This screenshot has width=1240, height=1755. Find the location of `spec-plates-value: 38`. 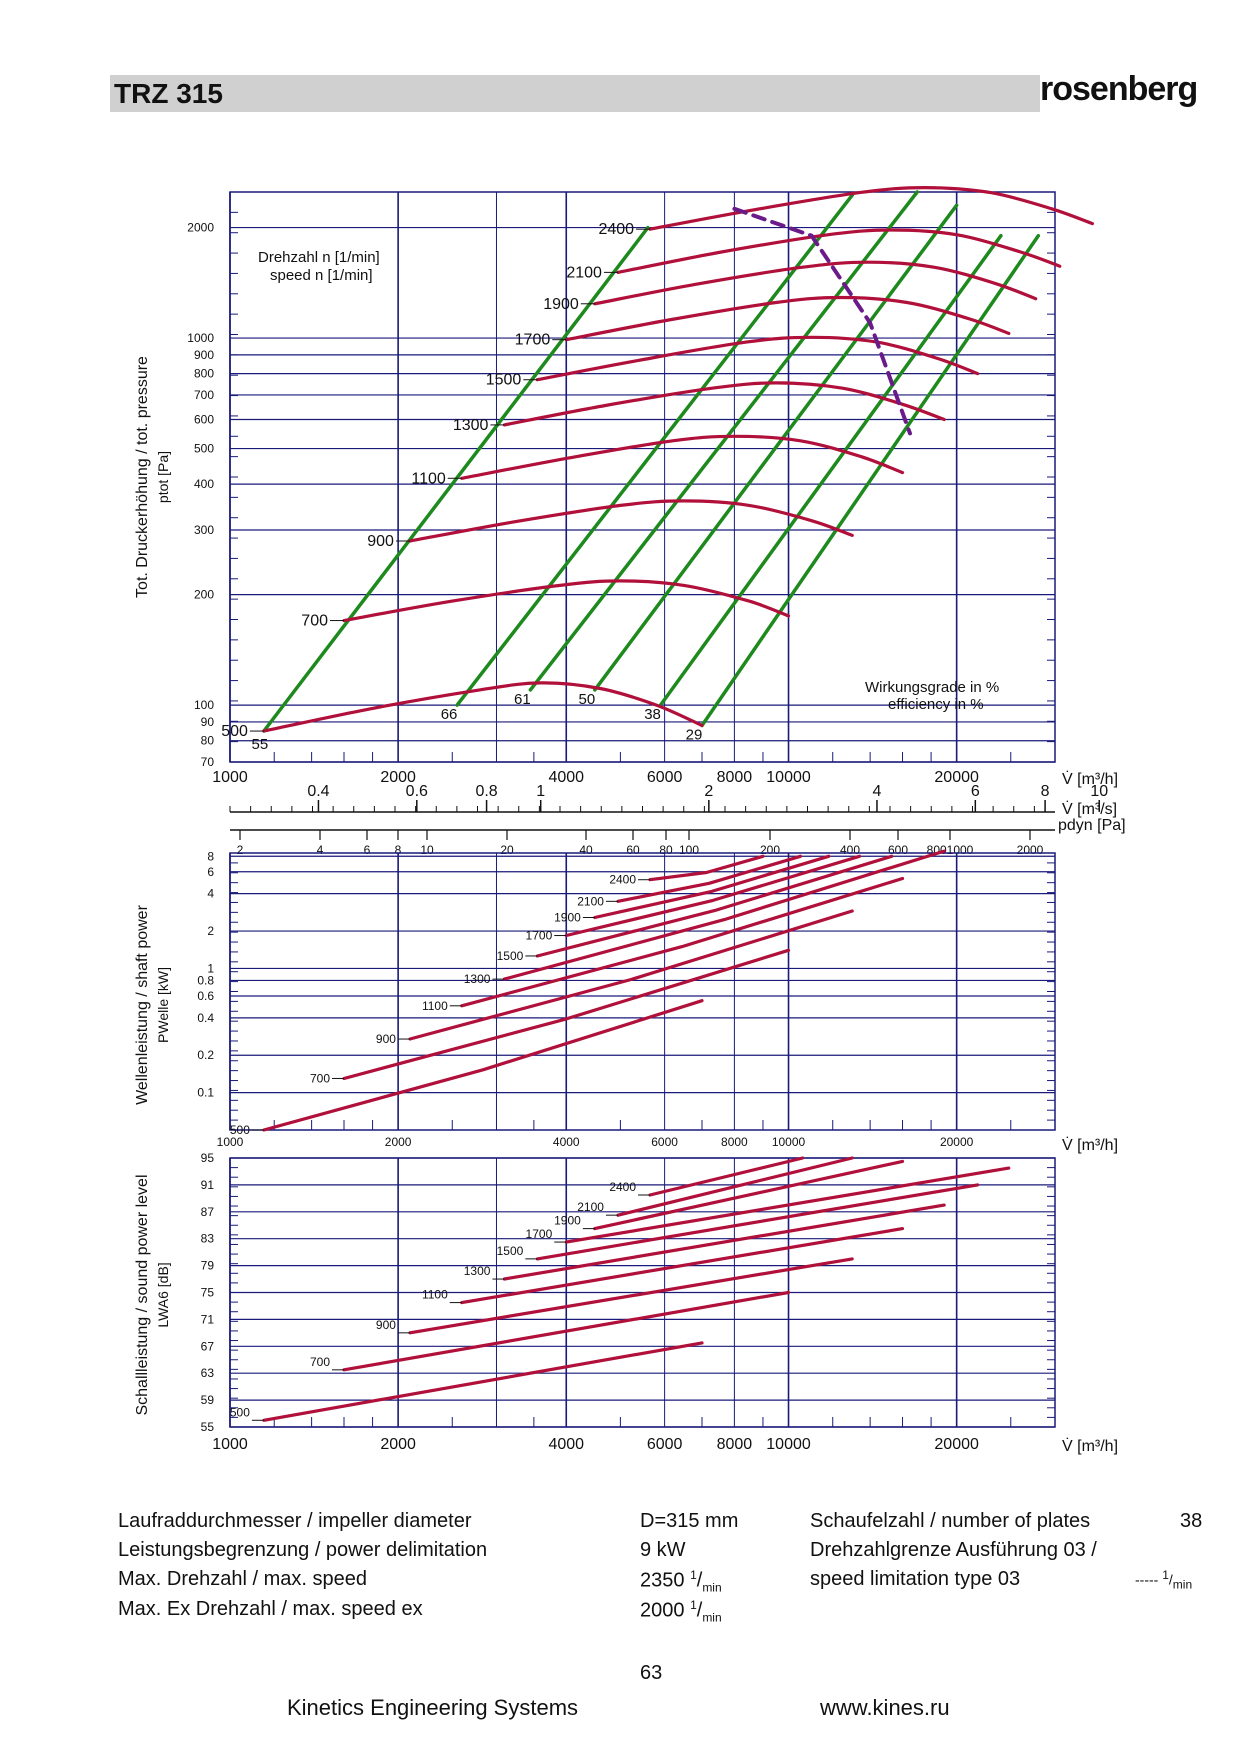

spec-plates-value: 38 is located at coordinates (1191, 1521).